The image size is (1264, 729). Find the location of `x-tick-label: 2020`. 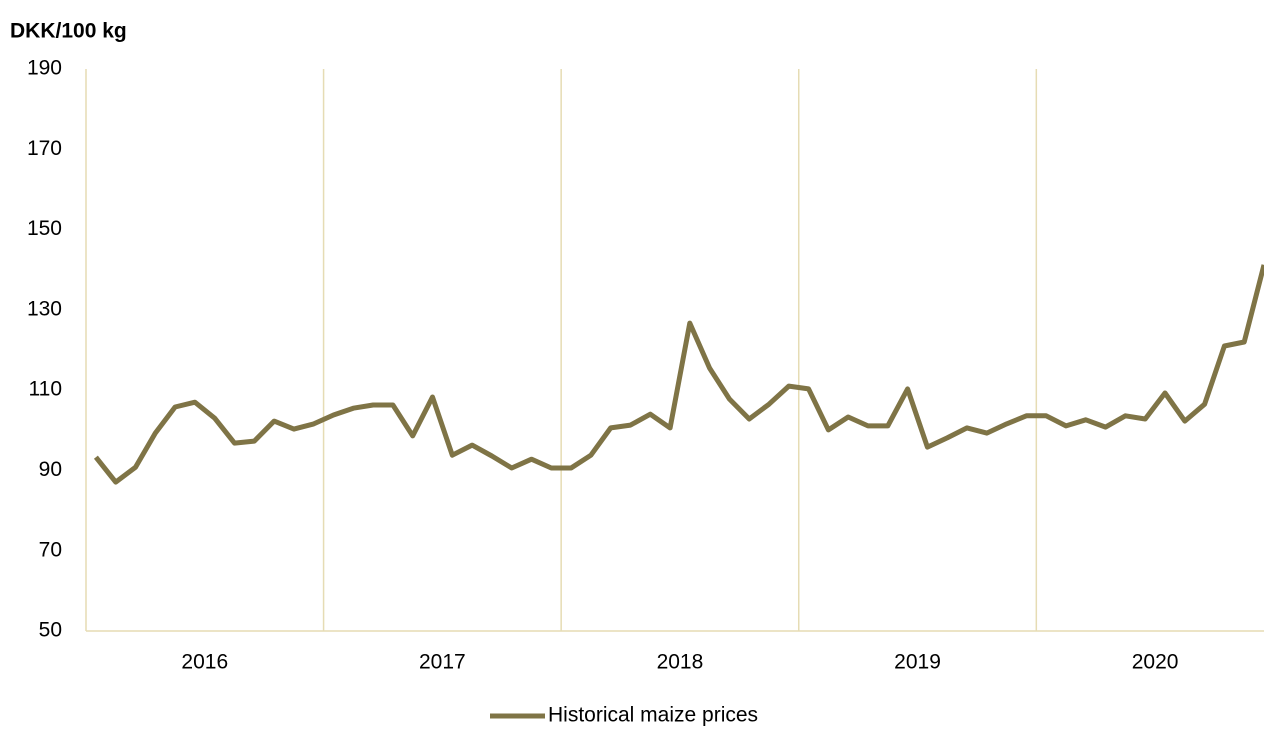

x-tick-label: 2020 is located at coordinates (1155, 662).